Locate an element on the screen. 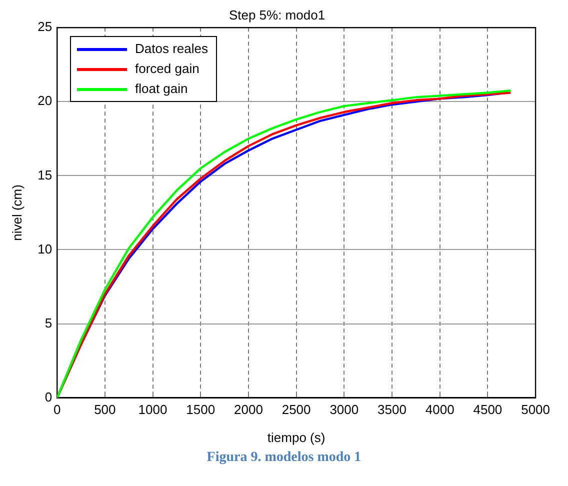 This screenshot has width=568, height=486. x-tick-label: 5000 is located at coordinates (535, 410).